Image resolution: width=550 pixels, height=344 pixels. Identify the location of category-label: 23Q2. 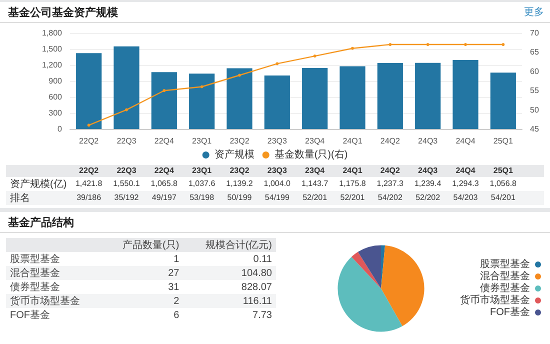
(240, 170).